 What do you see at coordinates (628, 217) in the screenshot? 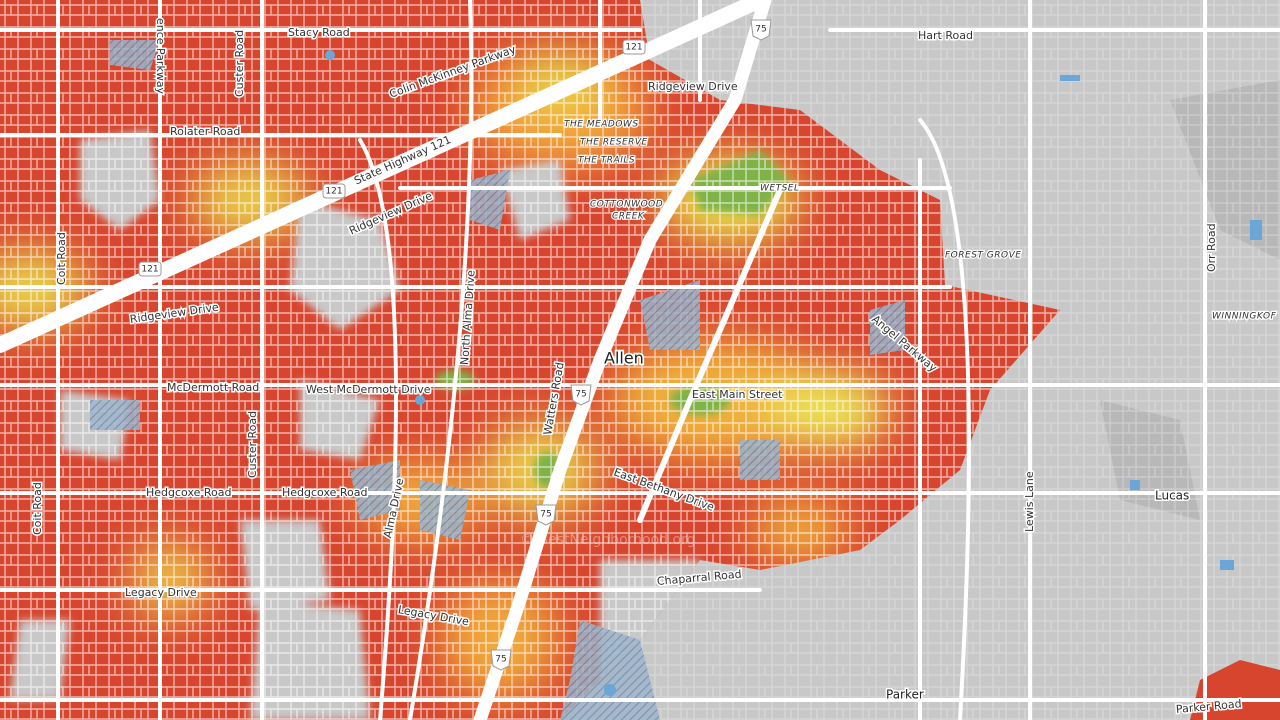
I see `neighborhood-label: CREEK` at bounding box center [628, 217].